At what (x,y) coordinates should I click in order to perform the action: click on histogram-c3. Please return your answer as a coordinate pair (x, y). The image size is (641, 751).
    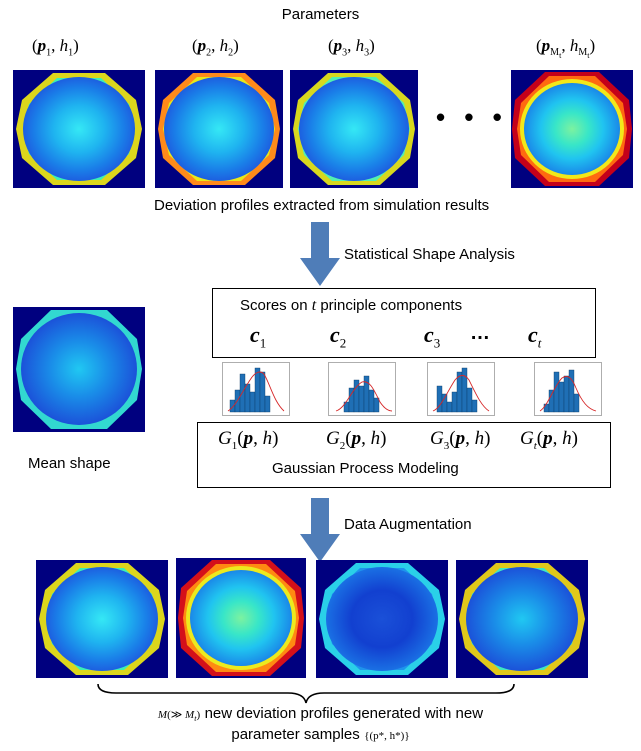
    Looking at the image, I should click on (461, 389).